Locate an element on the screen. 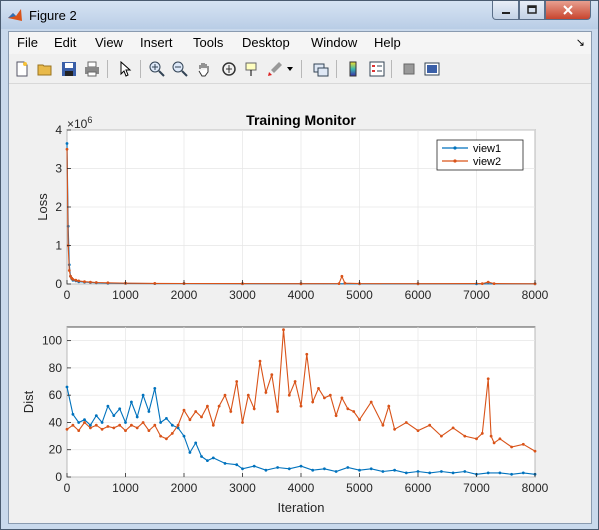 The image size is (599, 530). legend-marker-view2 is located at coordinates (455, 161).